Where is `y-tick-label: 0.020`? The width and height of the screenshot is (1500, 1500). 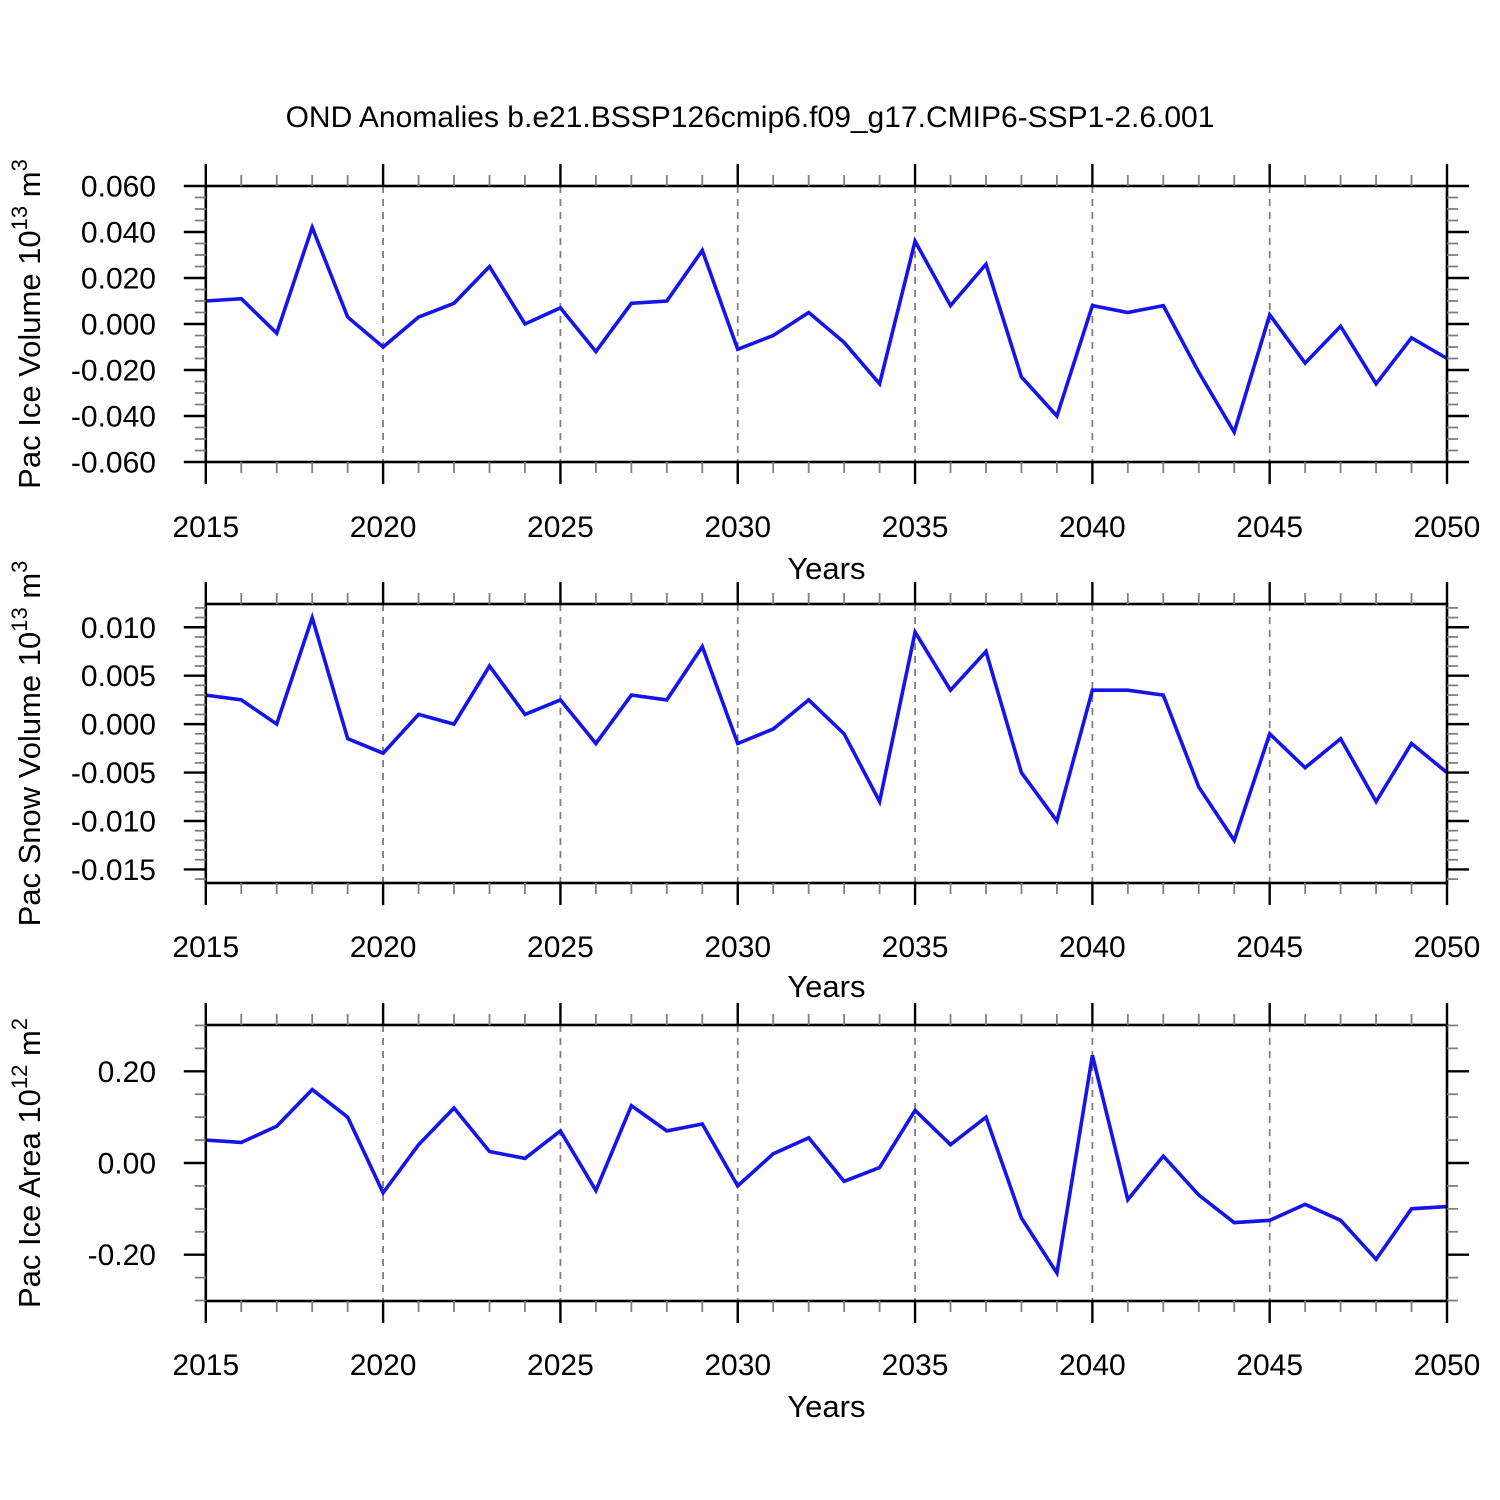 y-tick-label: 0.020 is located at coordinates (118, 279).